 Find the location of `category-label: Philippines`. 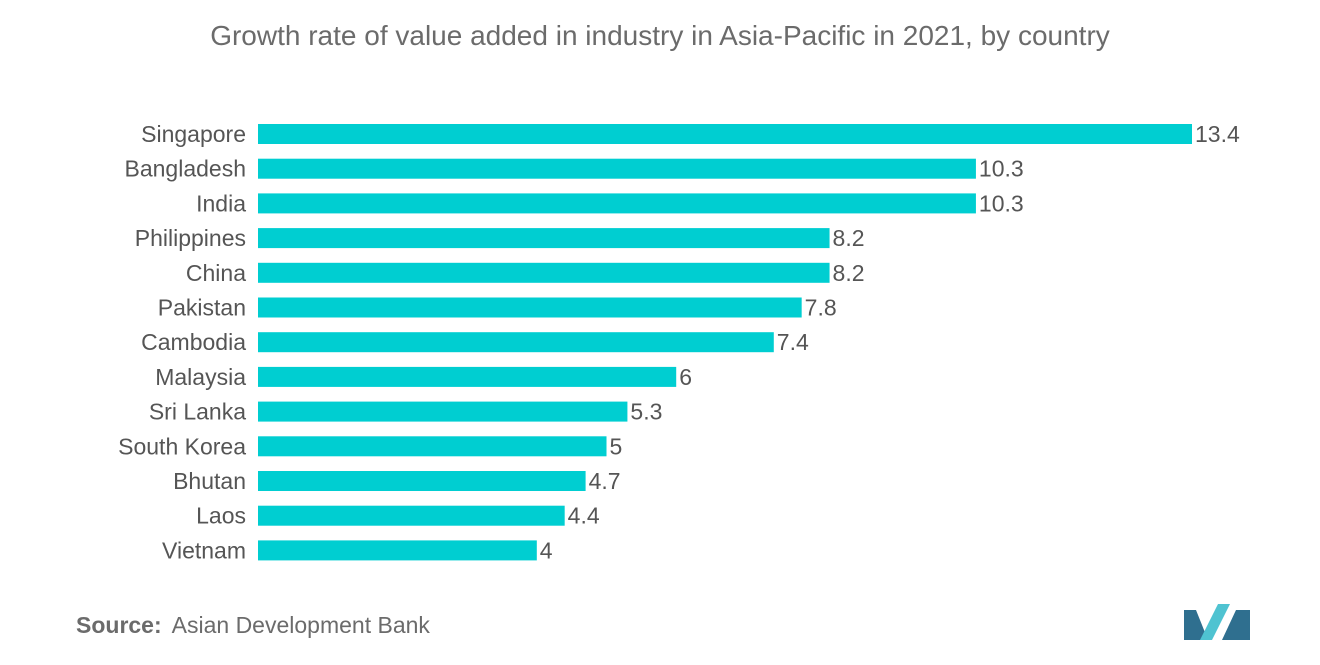

category-label: Philippines is located at coordinates (190, 238).